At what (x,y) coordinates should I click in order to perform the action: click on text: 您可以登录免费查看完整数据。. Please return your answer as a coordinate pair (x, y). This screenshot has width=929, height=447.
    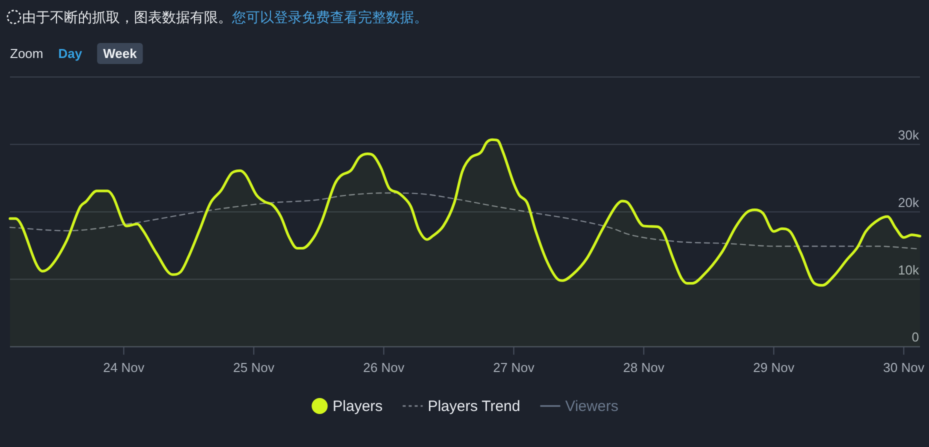
    Looking at the image, I should click on (329, 17).